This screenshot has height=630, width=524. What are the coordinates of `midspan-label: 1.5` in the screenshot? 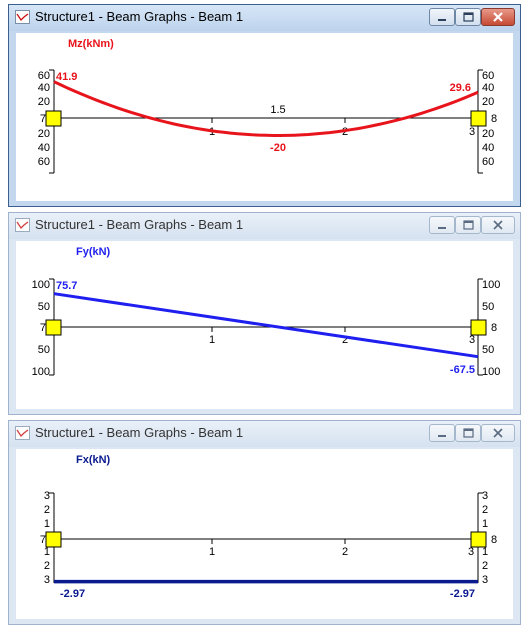 It's located at (277, 110).